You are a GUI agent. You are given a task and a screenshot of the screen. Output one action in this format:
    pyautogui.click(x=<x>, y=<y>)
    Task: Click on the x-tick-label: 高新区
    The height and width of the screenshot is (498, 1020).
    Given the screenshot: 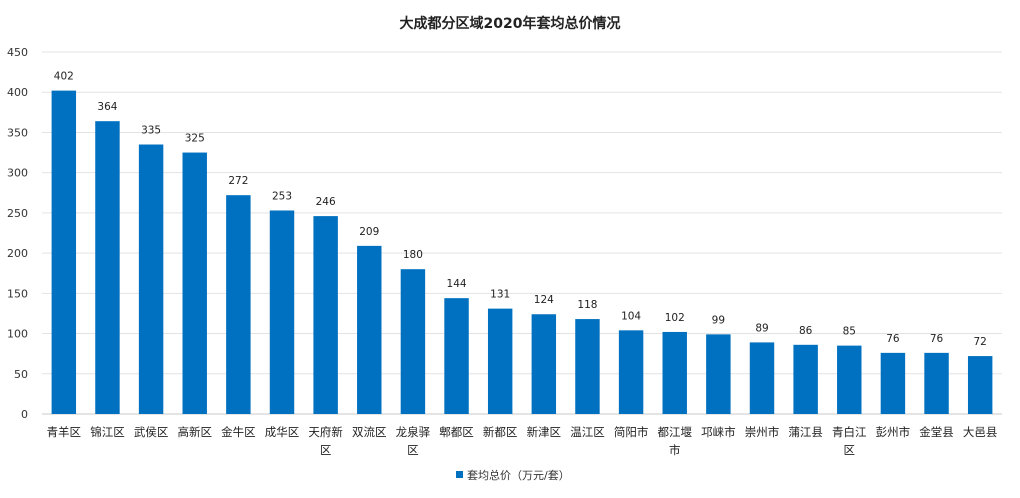 What is the action you would take?
    pyautogui.click(x=194, y=432)
    